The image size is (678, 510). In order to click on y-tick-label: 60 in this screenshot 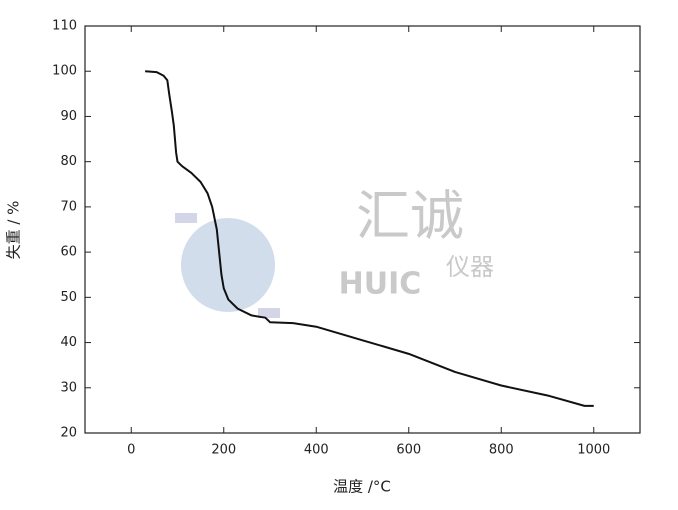, I will do `click(68, 252)`.